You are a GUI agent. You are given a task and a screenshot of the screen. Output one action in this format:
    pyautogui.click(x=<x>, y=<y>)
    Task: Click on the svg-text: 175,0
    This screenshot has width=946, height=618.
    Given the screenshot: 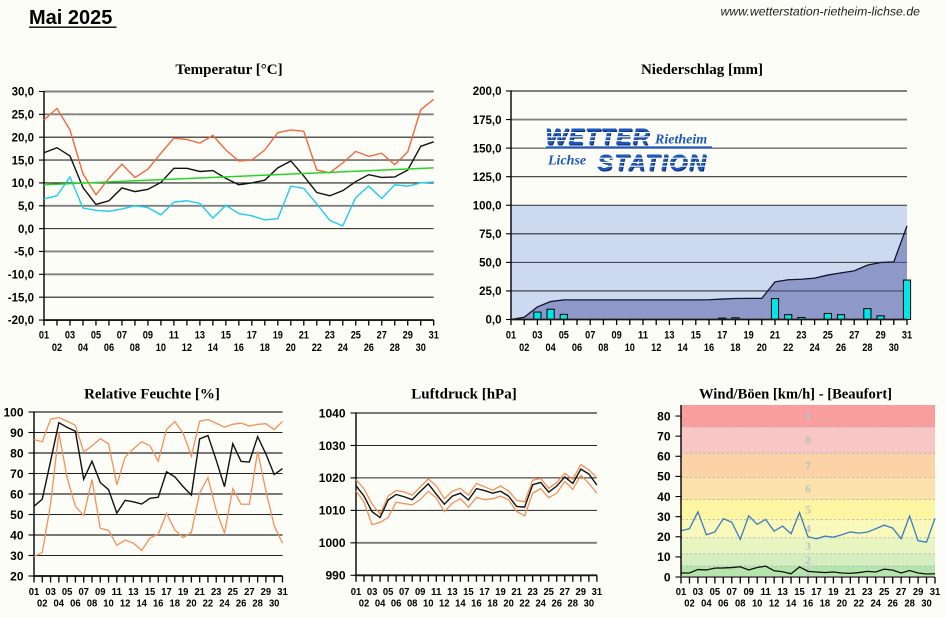 What is the action you would take?
    pyautogui.click(x=487, y=121)
    